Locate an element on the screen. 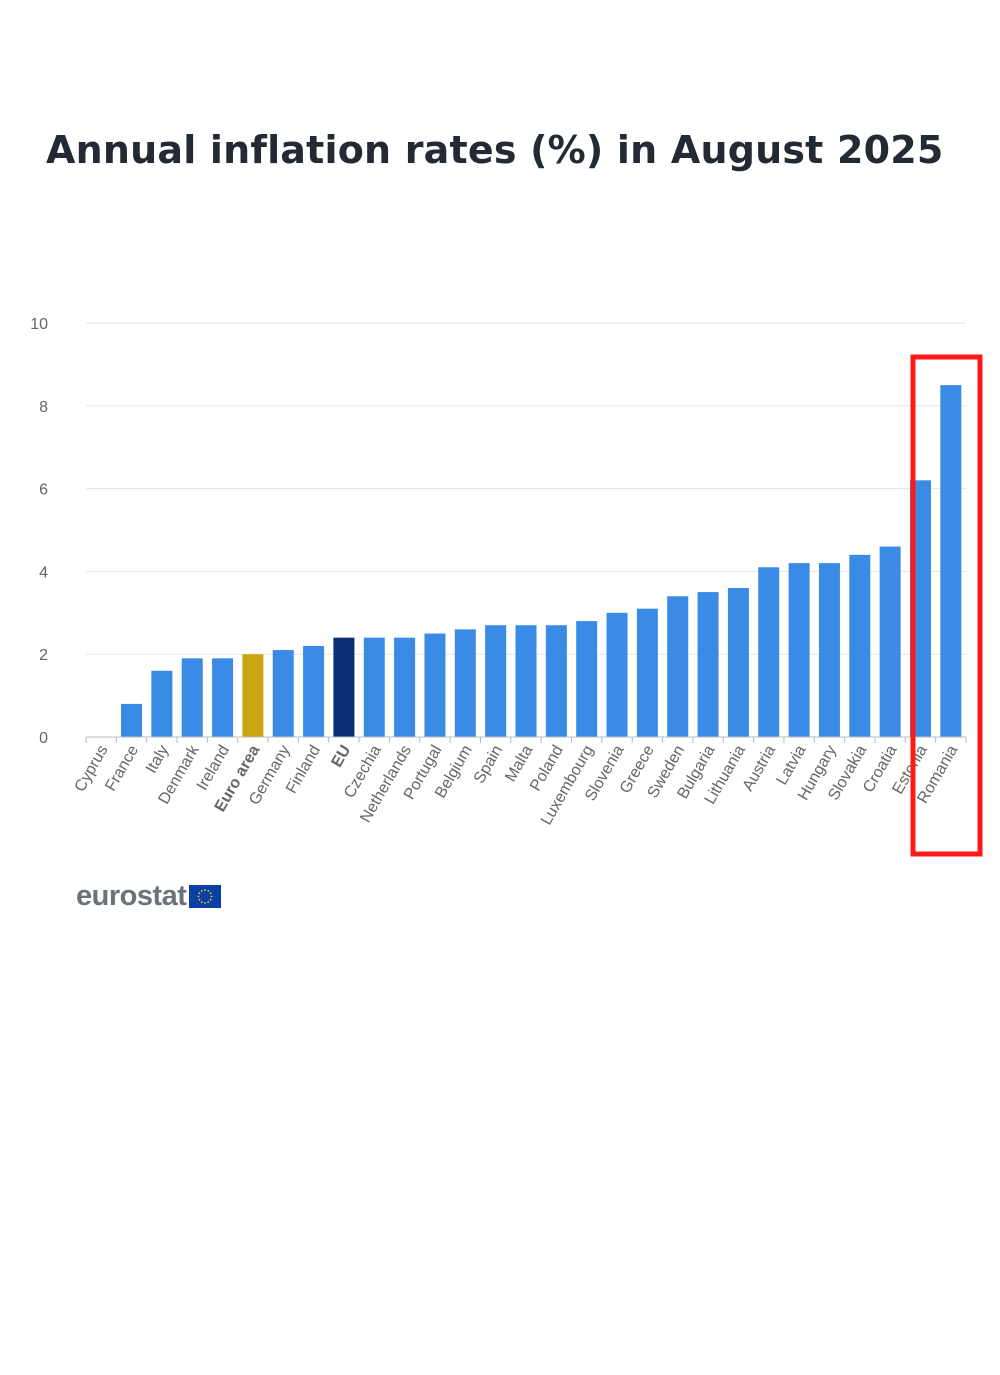 This screenshot has width=1000, height=1375. bar-latvia is located at coordinates (799, 650).